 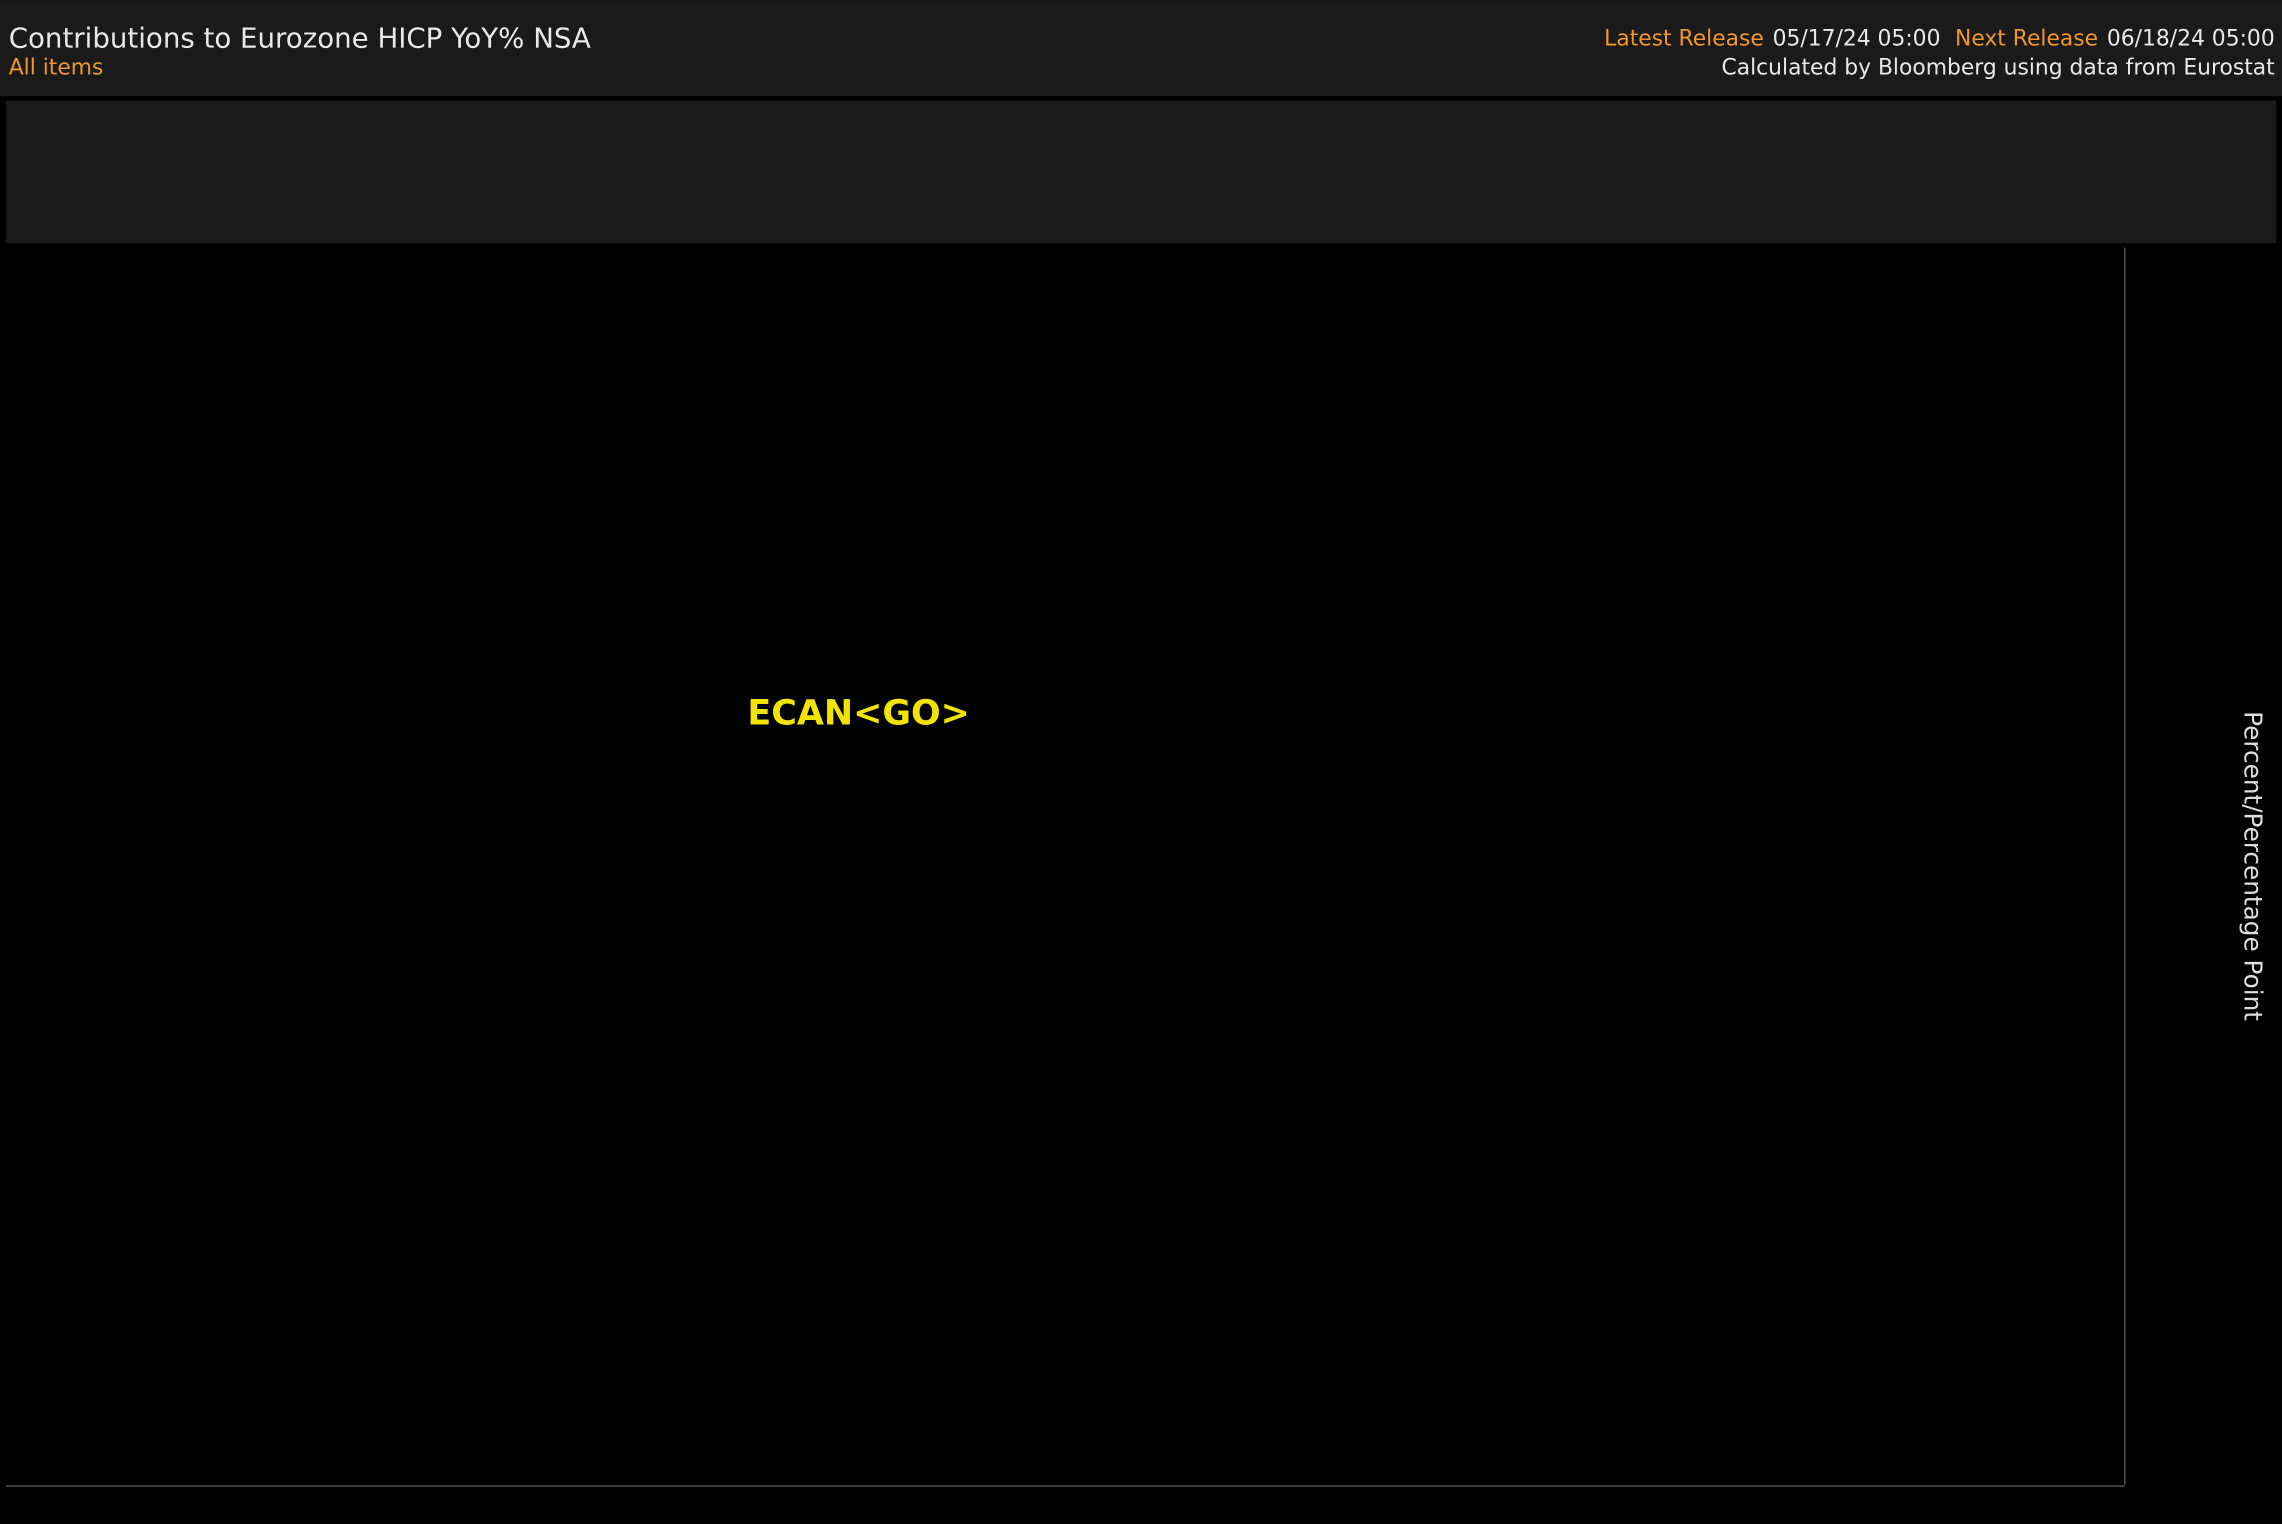 I want to click on header-bar, so click(x=1141, y=48).